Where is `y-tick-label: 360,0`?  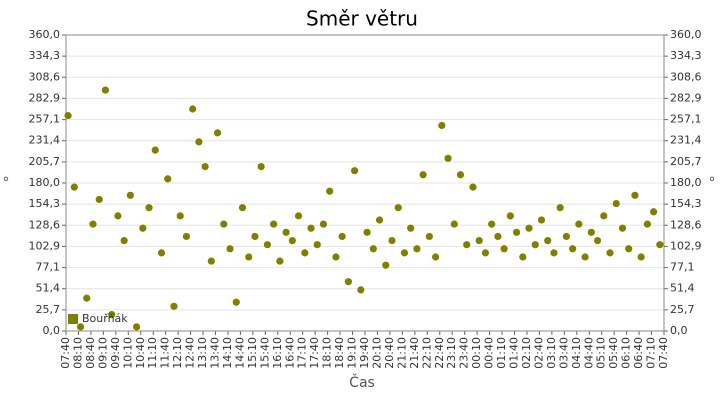 y-tick-label: 360,0 is located at coordinates (45, 34).